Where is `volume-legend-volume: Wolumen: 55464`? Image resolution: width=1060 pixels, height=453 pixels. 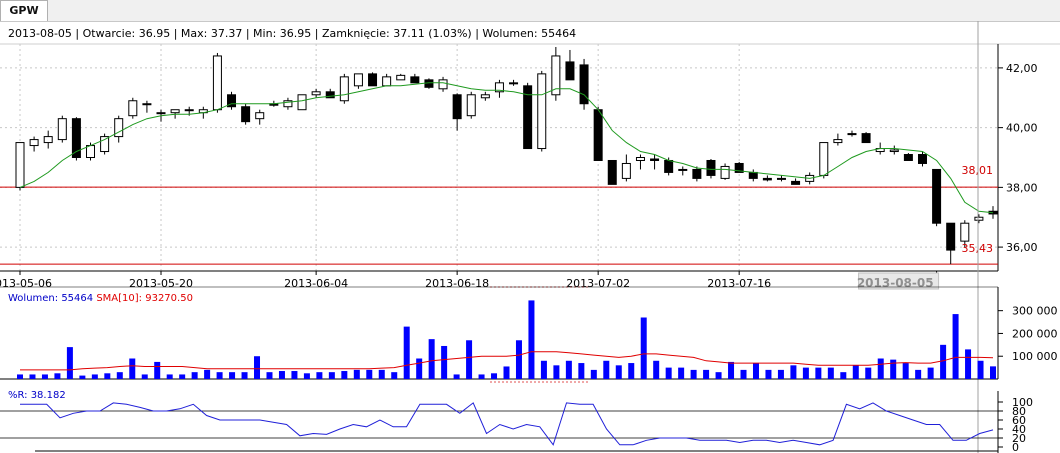
volume-legend-volume: Wolumen: 55464 is located at coordinates (50, 298).